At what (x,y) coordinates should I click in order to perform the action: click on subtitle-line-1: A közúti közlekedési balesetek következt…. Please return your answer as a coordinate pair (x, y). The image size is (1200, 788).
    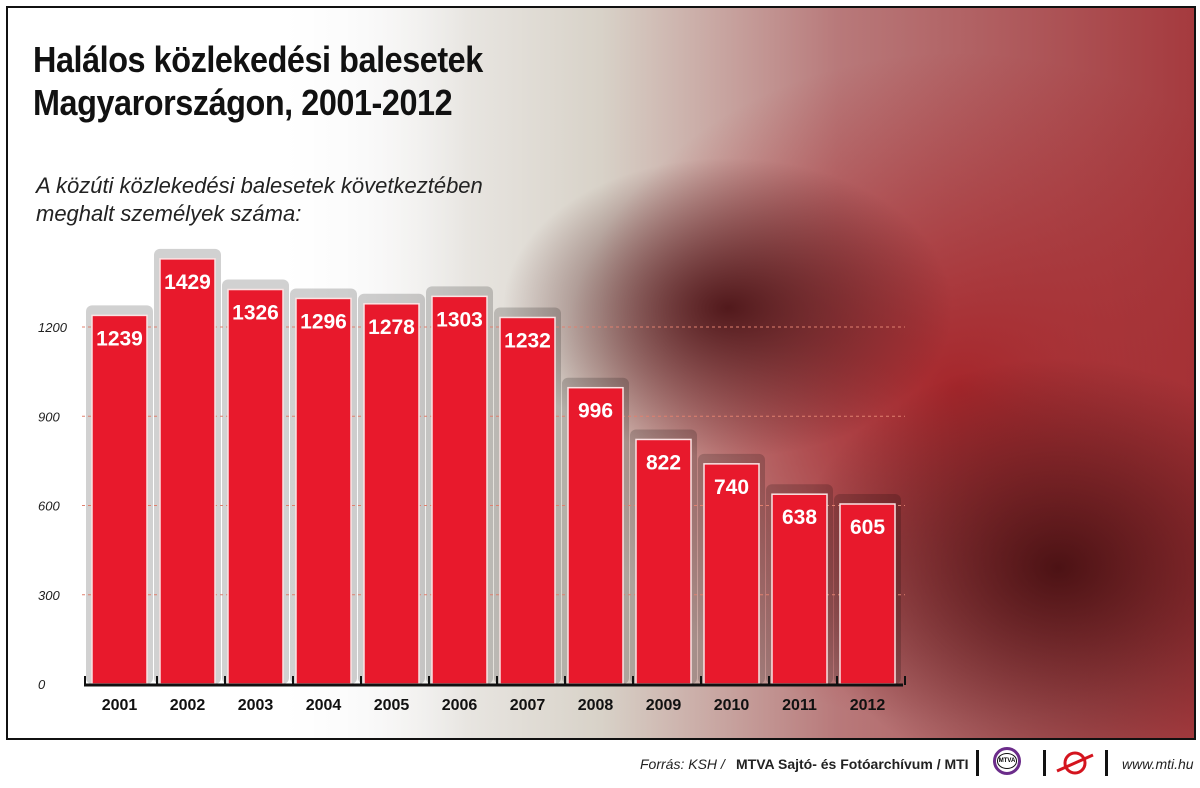
    Looking at the image, I should click on (259, 185).